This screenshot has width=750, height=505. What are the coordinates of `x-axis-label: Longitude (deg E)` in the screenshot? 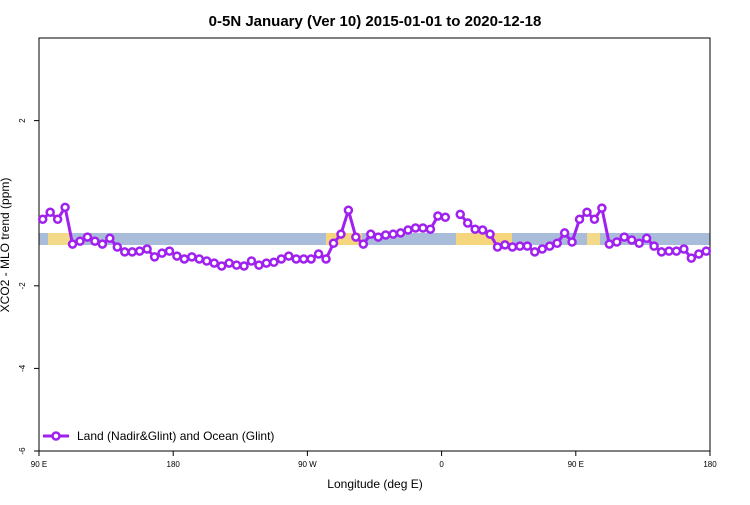 It's located at (374, 484).